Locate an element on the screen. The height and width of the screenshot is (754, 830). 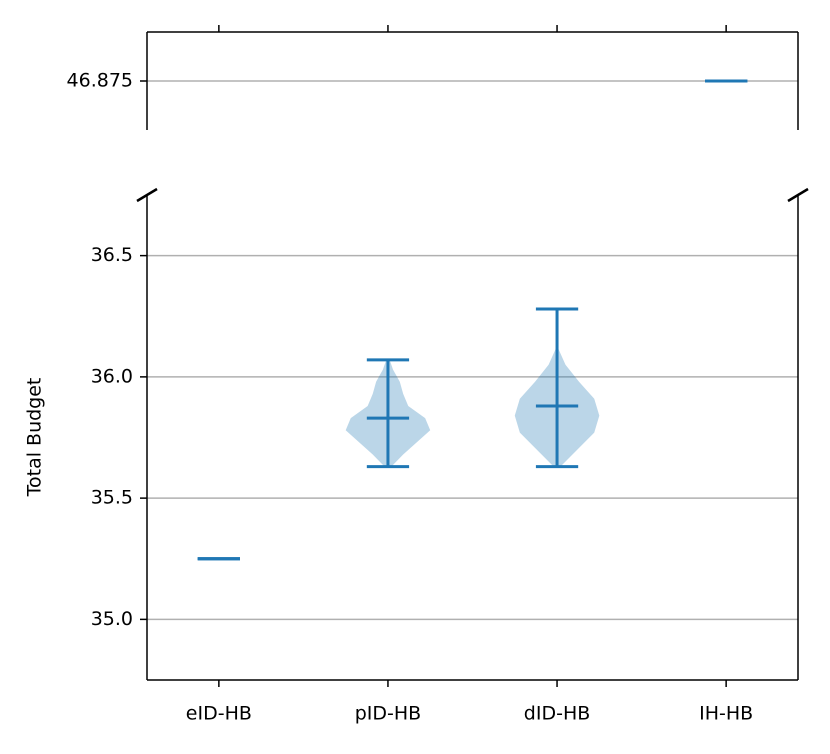
x-tick-label: IH-HB is located at coordinates (726, 714).